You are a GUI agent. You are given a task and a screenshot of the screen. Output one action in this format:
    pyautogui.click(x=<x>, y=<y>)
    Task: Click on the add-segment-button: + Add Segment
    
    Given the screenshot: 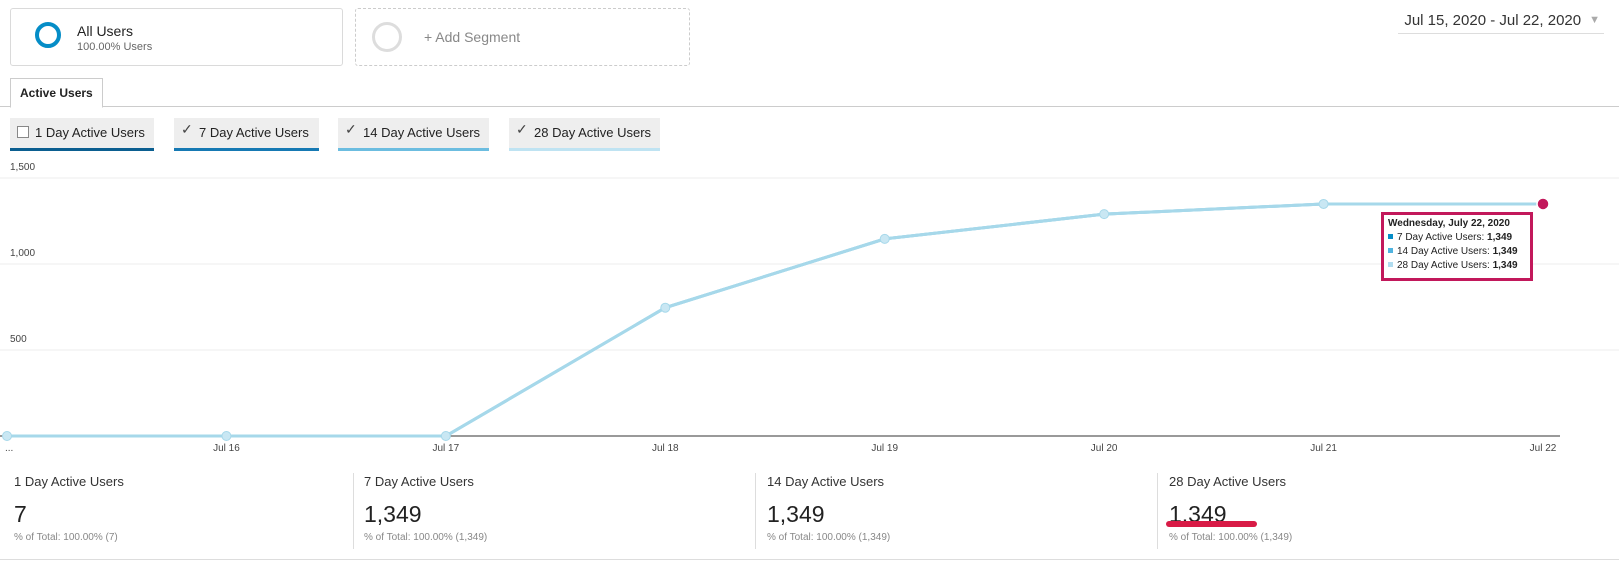 What is the action you would take?
    pyautogui.click(x=522, y=37)
    